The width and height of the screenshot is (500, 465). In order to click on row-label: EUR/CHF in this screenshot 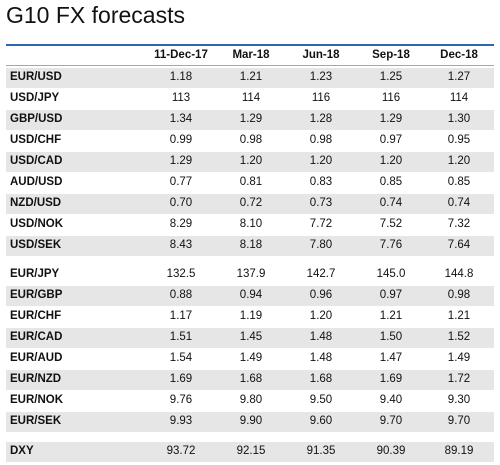, I will do `click(36, 316)`.